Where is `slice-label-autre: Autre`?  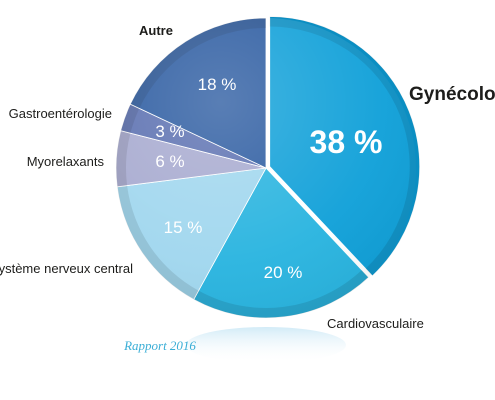 slice-label-autre: Autre is located at coordinates (156, 30).